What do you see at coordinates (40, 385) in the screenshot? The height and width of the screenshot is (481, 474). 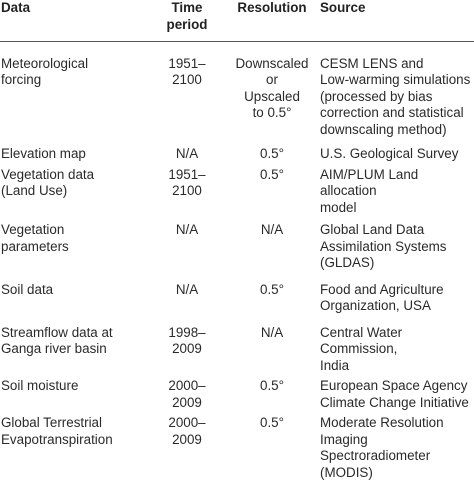 I see `cell-data: Soil moisture` at bounding box center [40, 385].